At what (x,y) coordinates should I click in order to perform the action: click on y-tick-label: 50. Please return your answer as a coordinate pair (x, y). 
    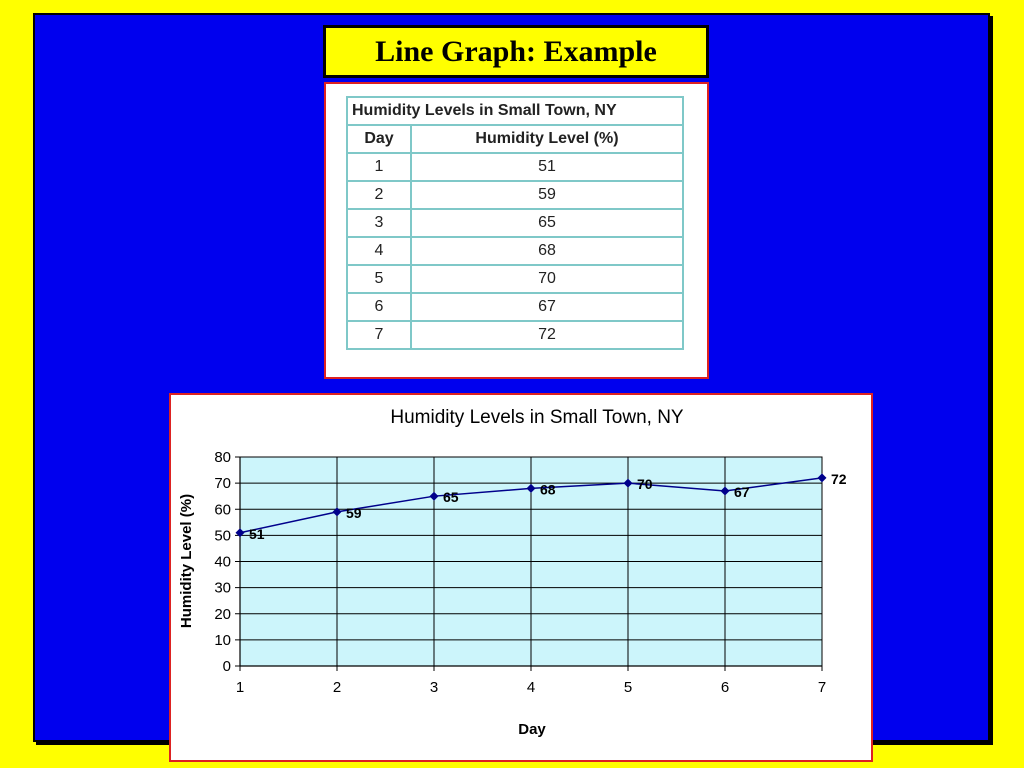
    Looking at the image, I should click on (222, 535).